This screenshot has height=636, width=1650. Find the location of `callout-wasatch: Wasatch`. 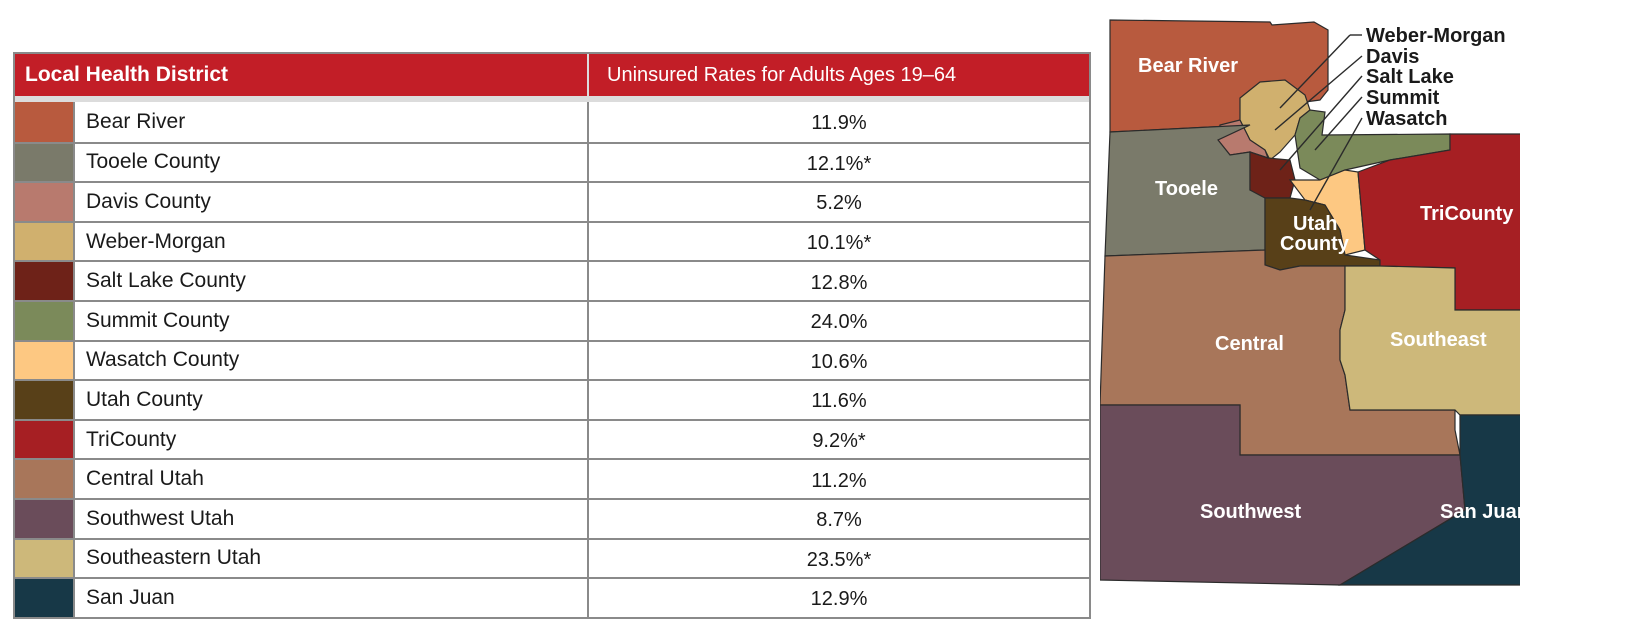

callout-wasatch: Wasatch is located at coordinates (1407, 119).